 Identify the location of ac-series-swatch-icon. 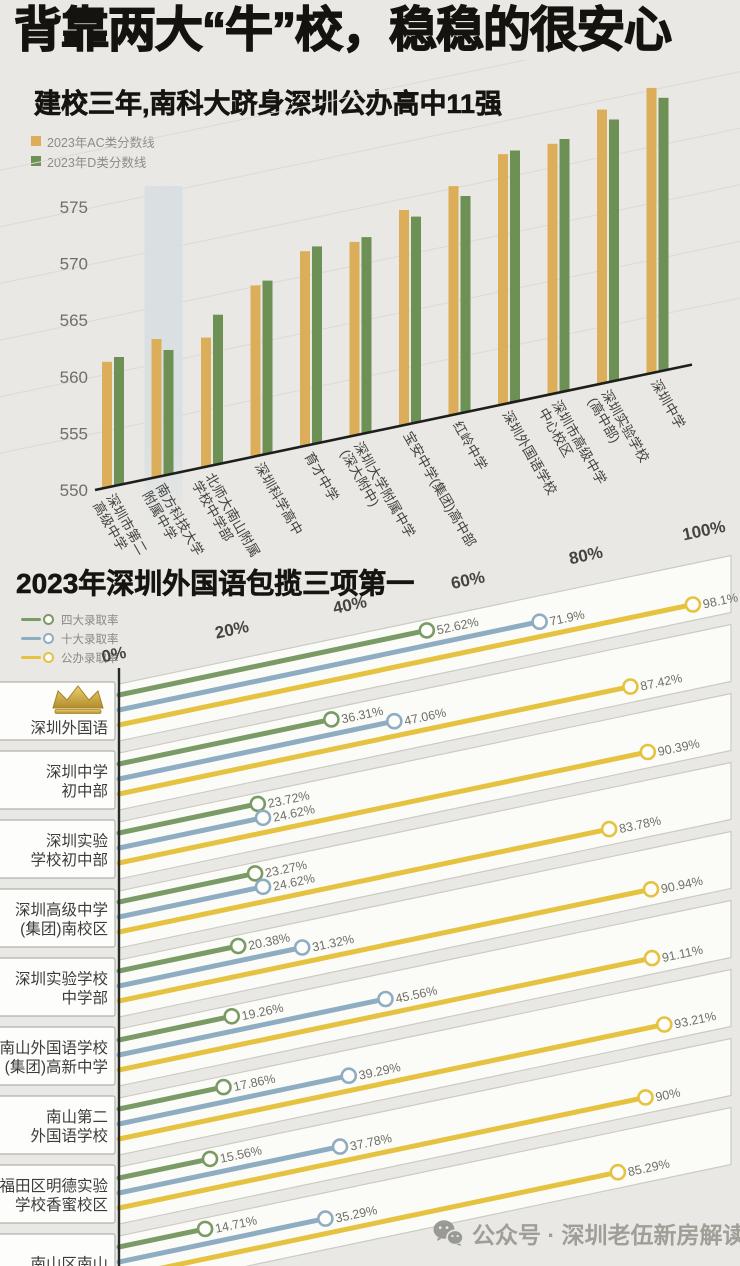
(36, 141).